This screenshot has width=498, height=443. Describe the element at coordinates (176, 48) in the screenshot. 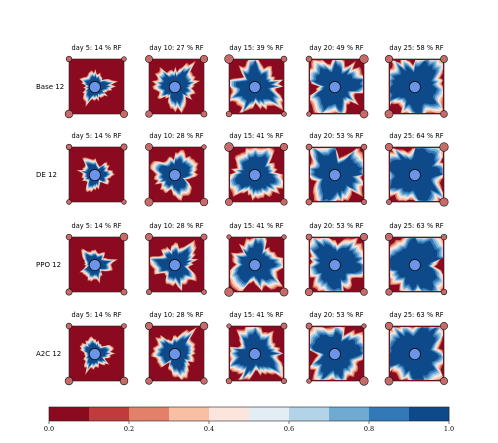

I see `panel-title: day 10: 27 % RF` at that location.